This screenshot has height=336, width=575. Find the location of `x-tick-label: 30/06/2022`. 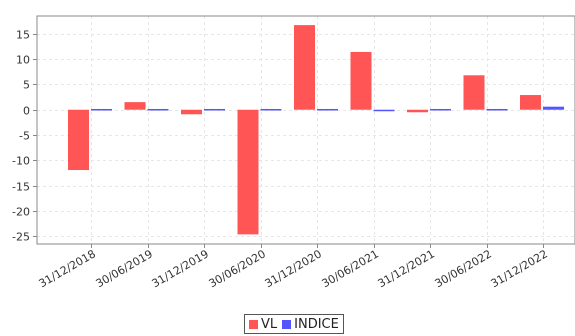

x-tick-label: 30/06/2022 is located at coordinates (463, 268).